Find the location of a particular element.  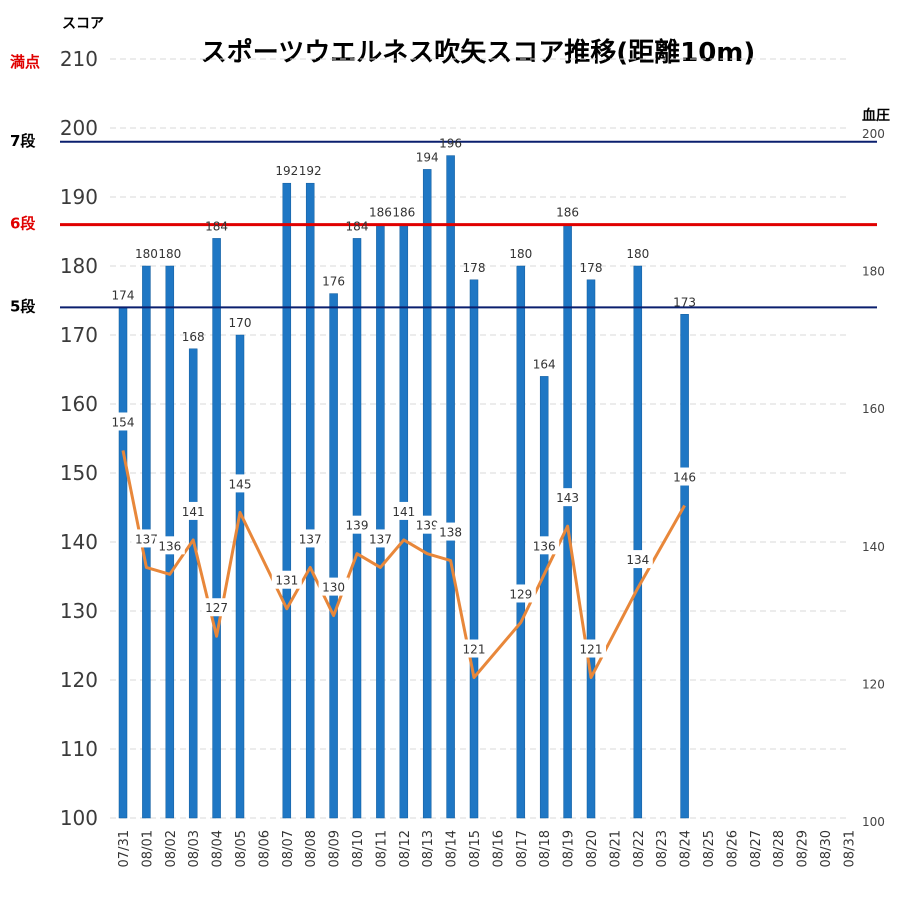

bp-data-label: 145 is located at coordinates (240, 484).